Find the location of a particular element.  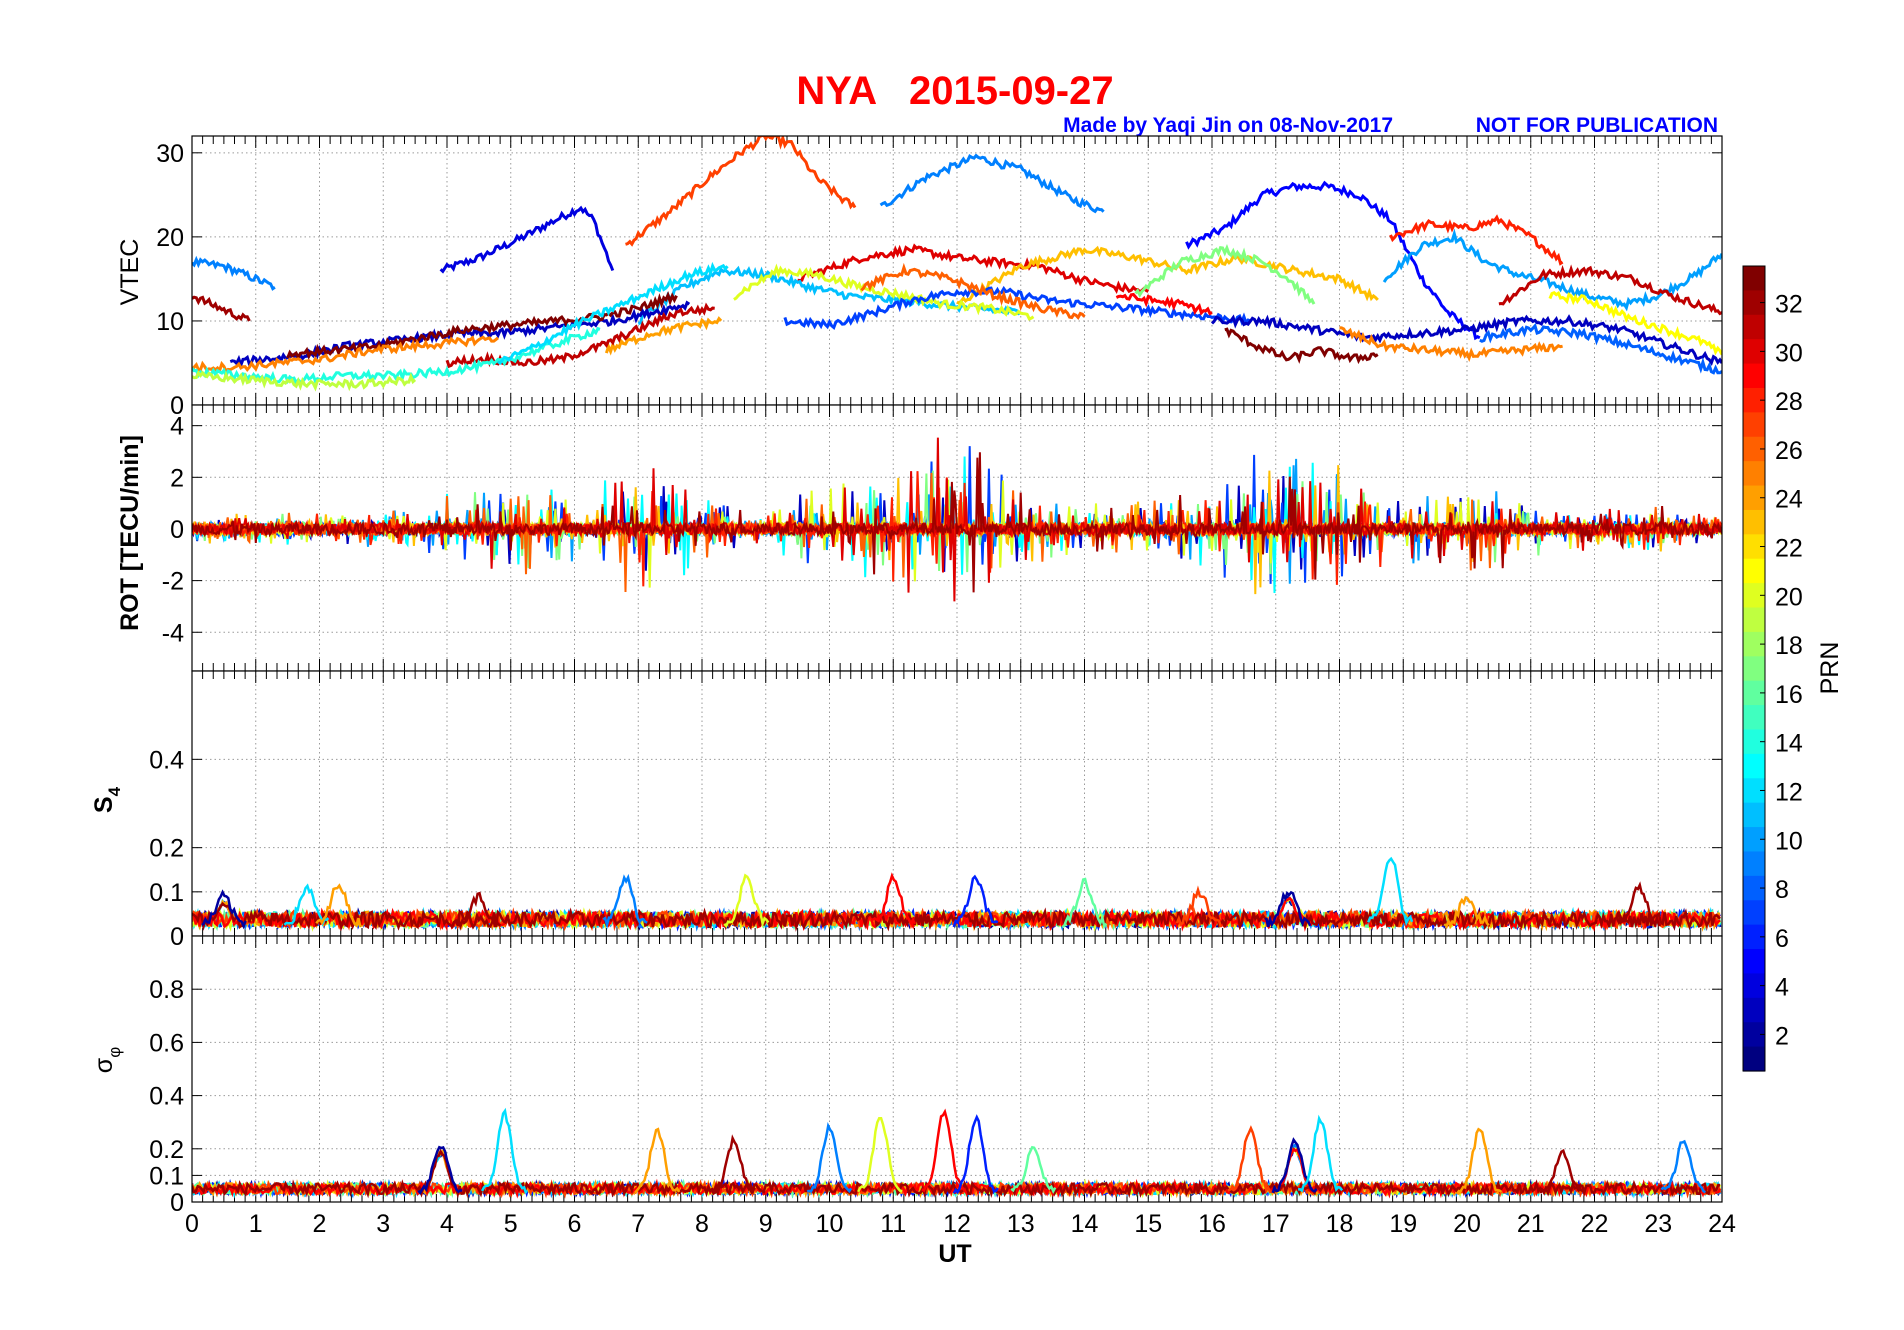

not-for-publication-text: NOT FOR PUBLICATION is located at coordinates (1597, 125).